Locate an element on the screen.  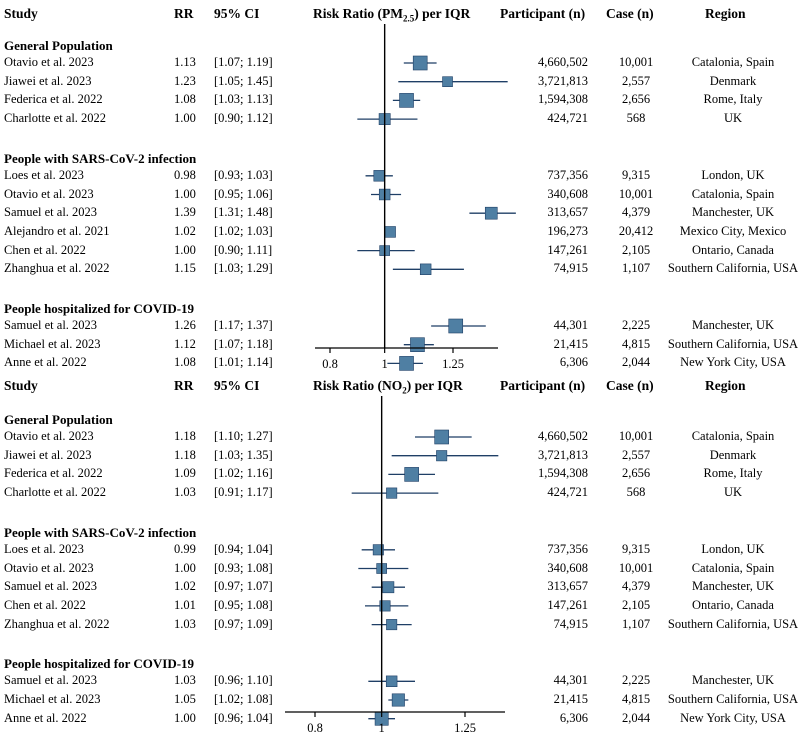
participant-count: 21,415 is located at coordinates (570, 343).